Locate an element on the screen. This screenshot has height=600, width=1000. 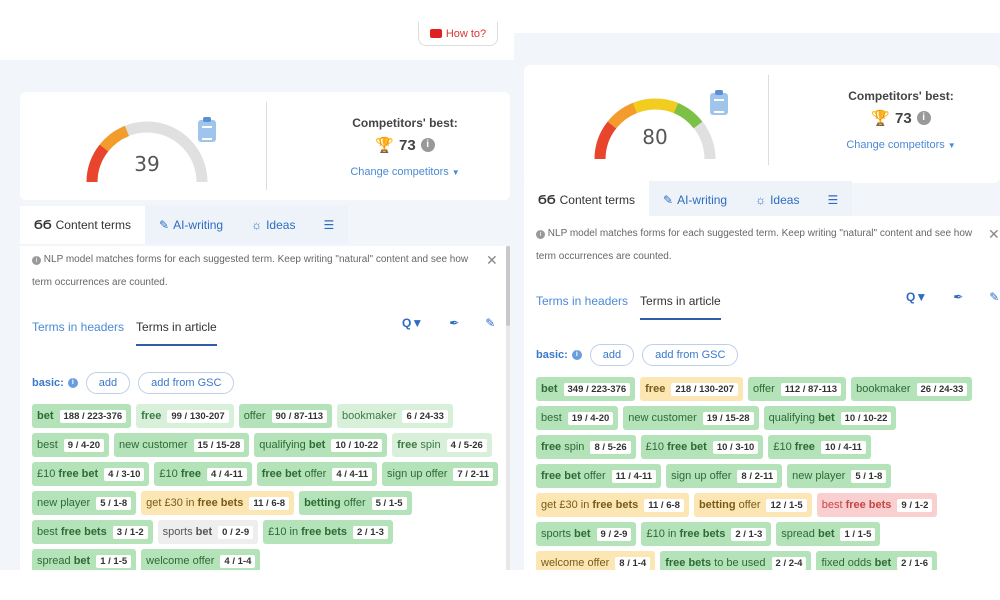
term-chip: best 9 / 4-20 is located at coordinates (71, 445).